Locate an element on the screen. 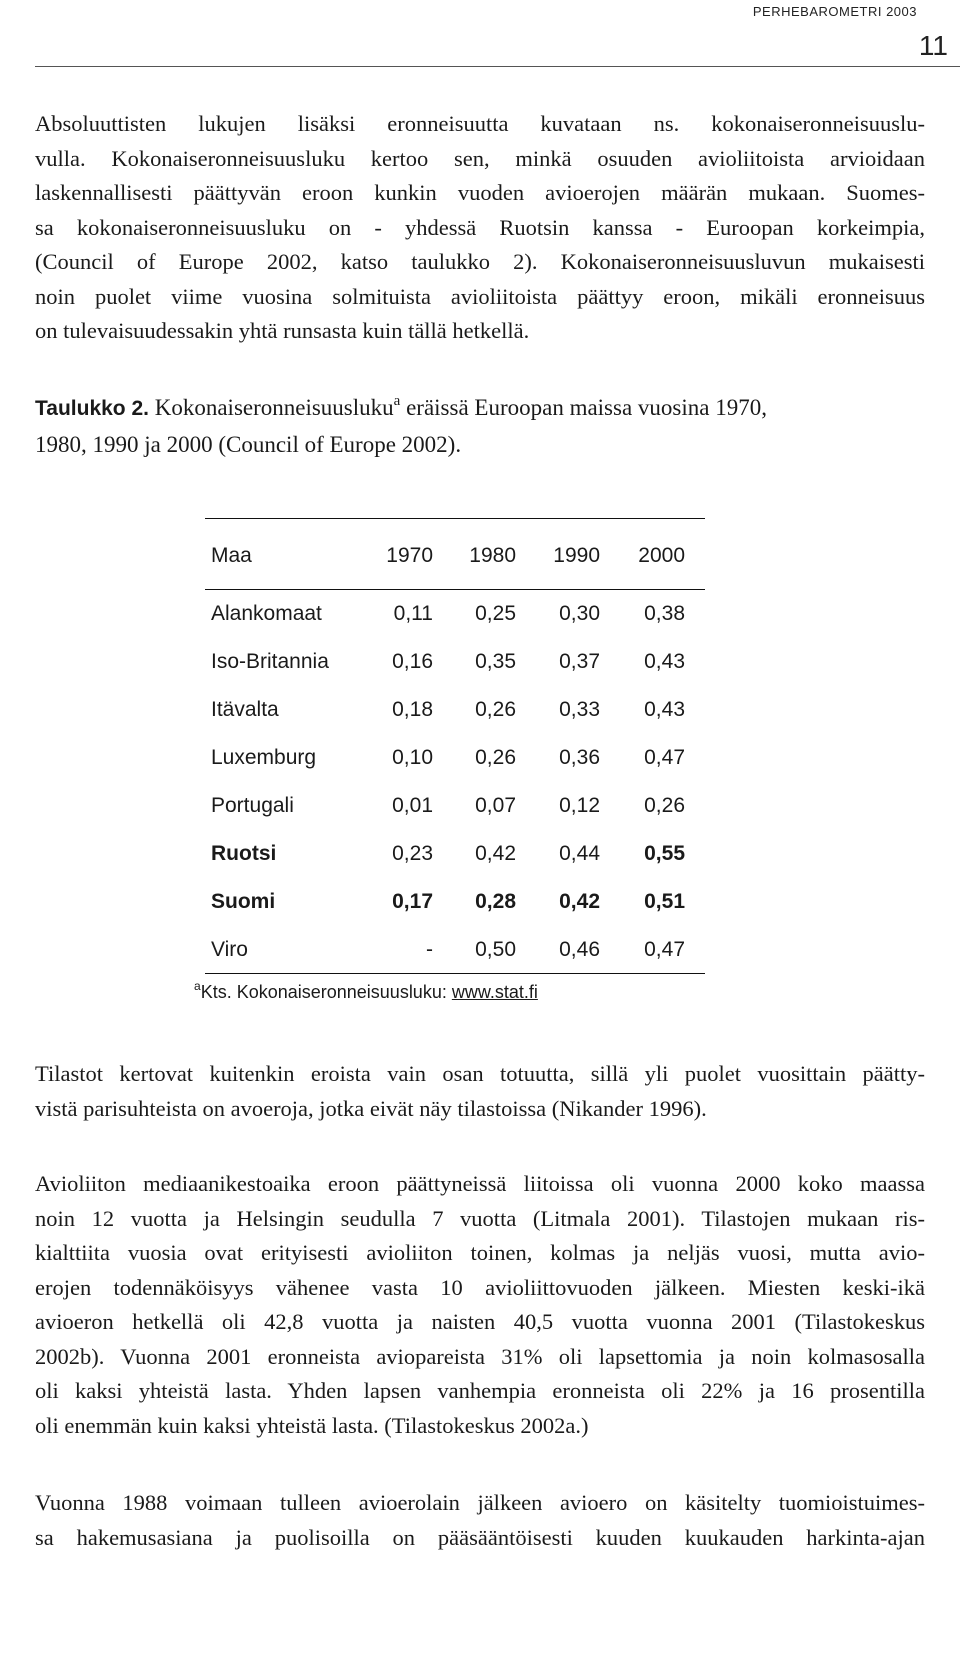  table-header-rule is located at coordinates (455, 589).